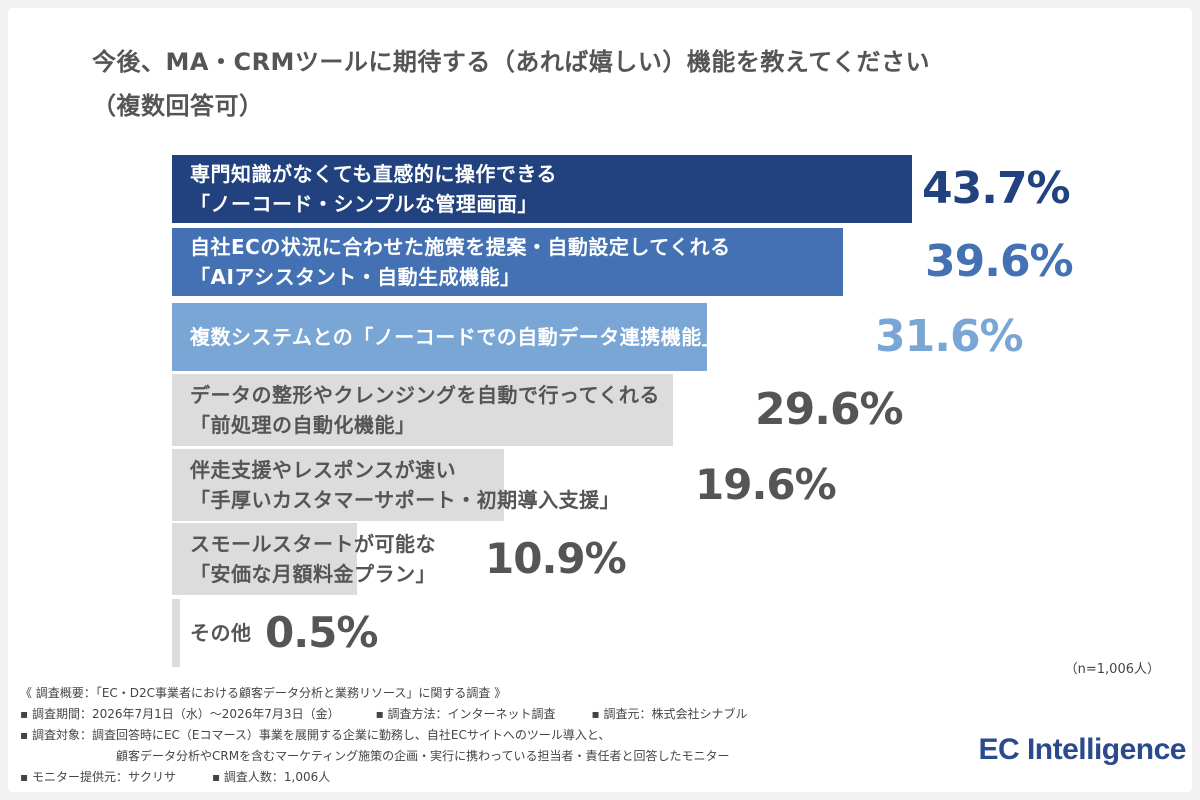 Image resolution: width=1200 pixels, height=800 pixels. I want to click on survey-method: ▪ 調査方法：インターネット調査, so click(465, 714).